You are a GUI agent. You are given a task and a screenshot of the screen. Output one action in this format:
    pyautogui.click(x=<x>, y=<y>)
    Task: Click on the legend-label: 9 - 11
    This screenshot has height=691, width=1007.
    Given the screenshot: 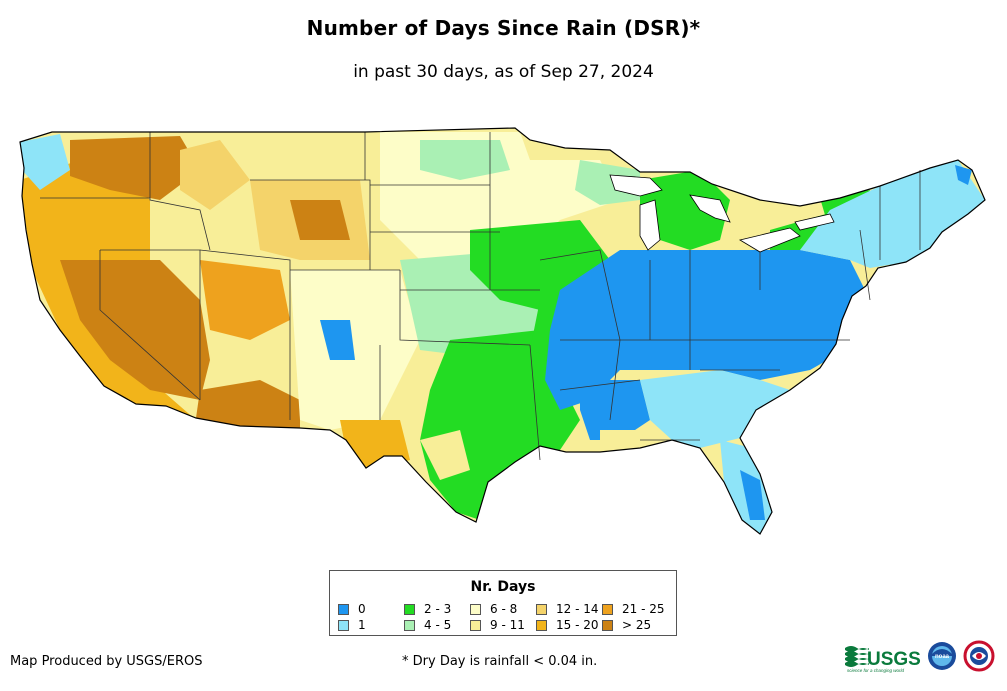 What is the action you would take?
    pyautogui.click(x=507, y=625)
    